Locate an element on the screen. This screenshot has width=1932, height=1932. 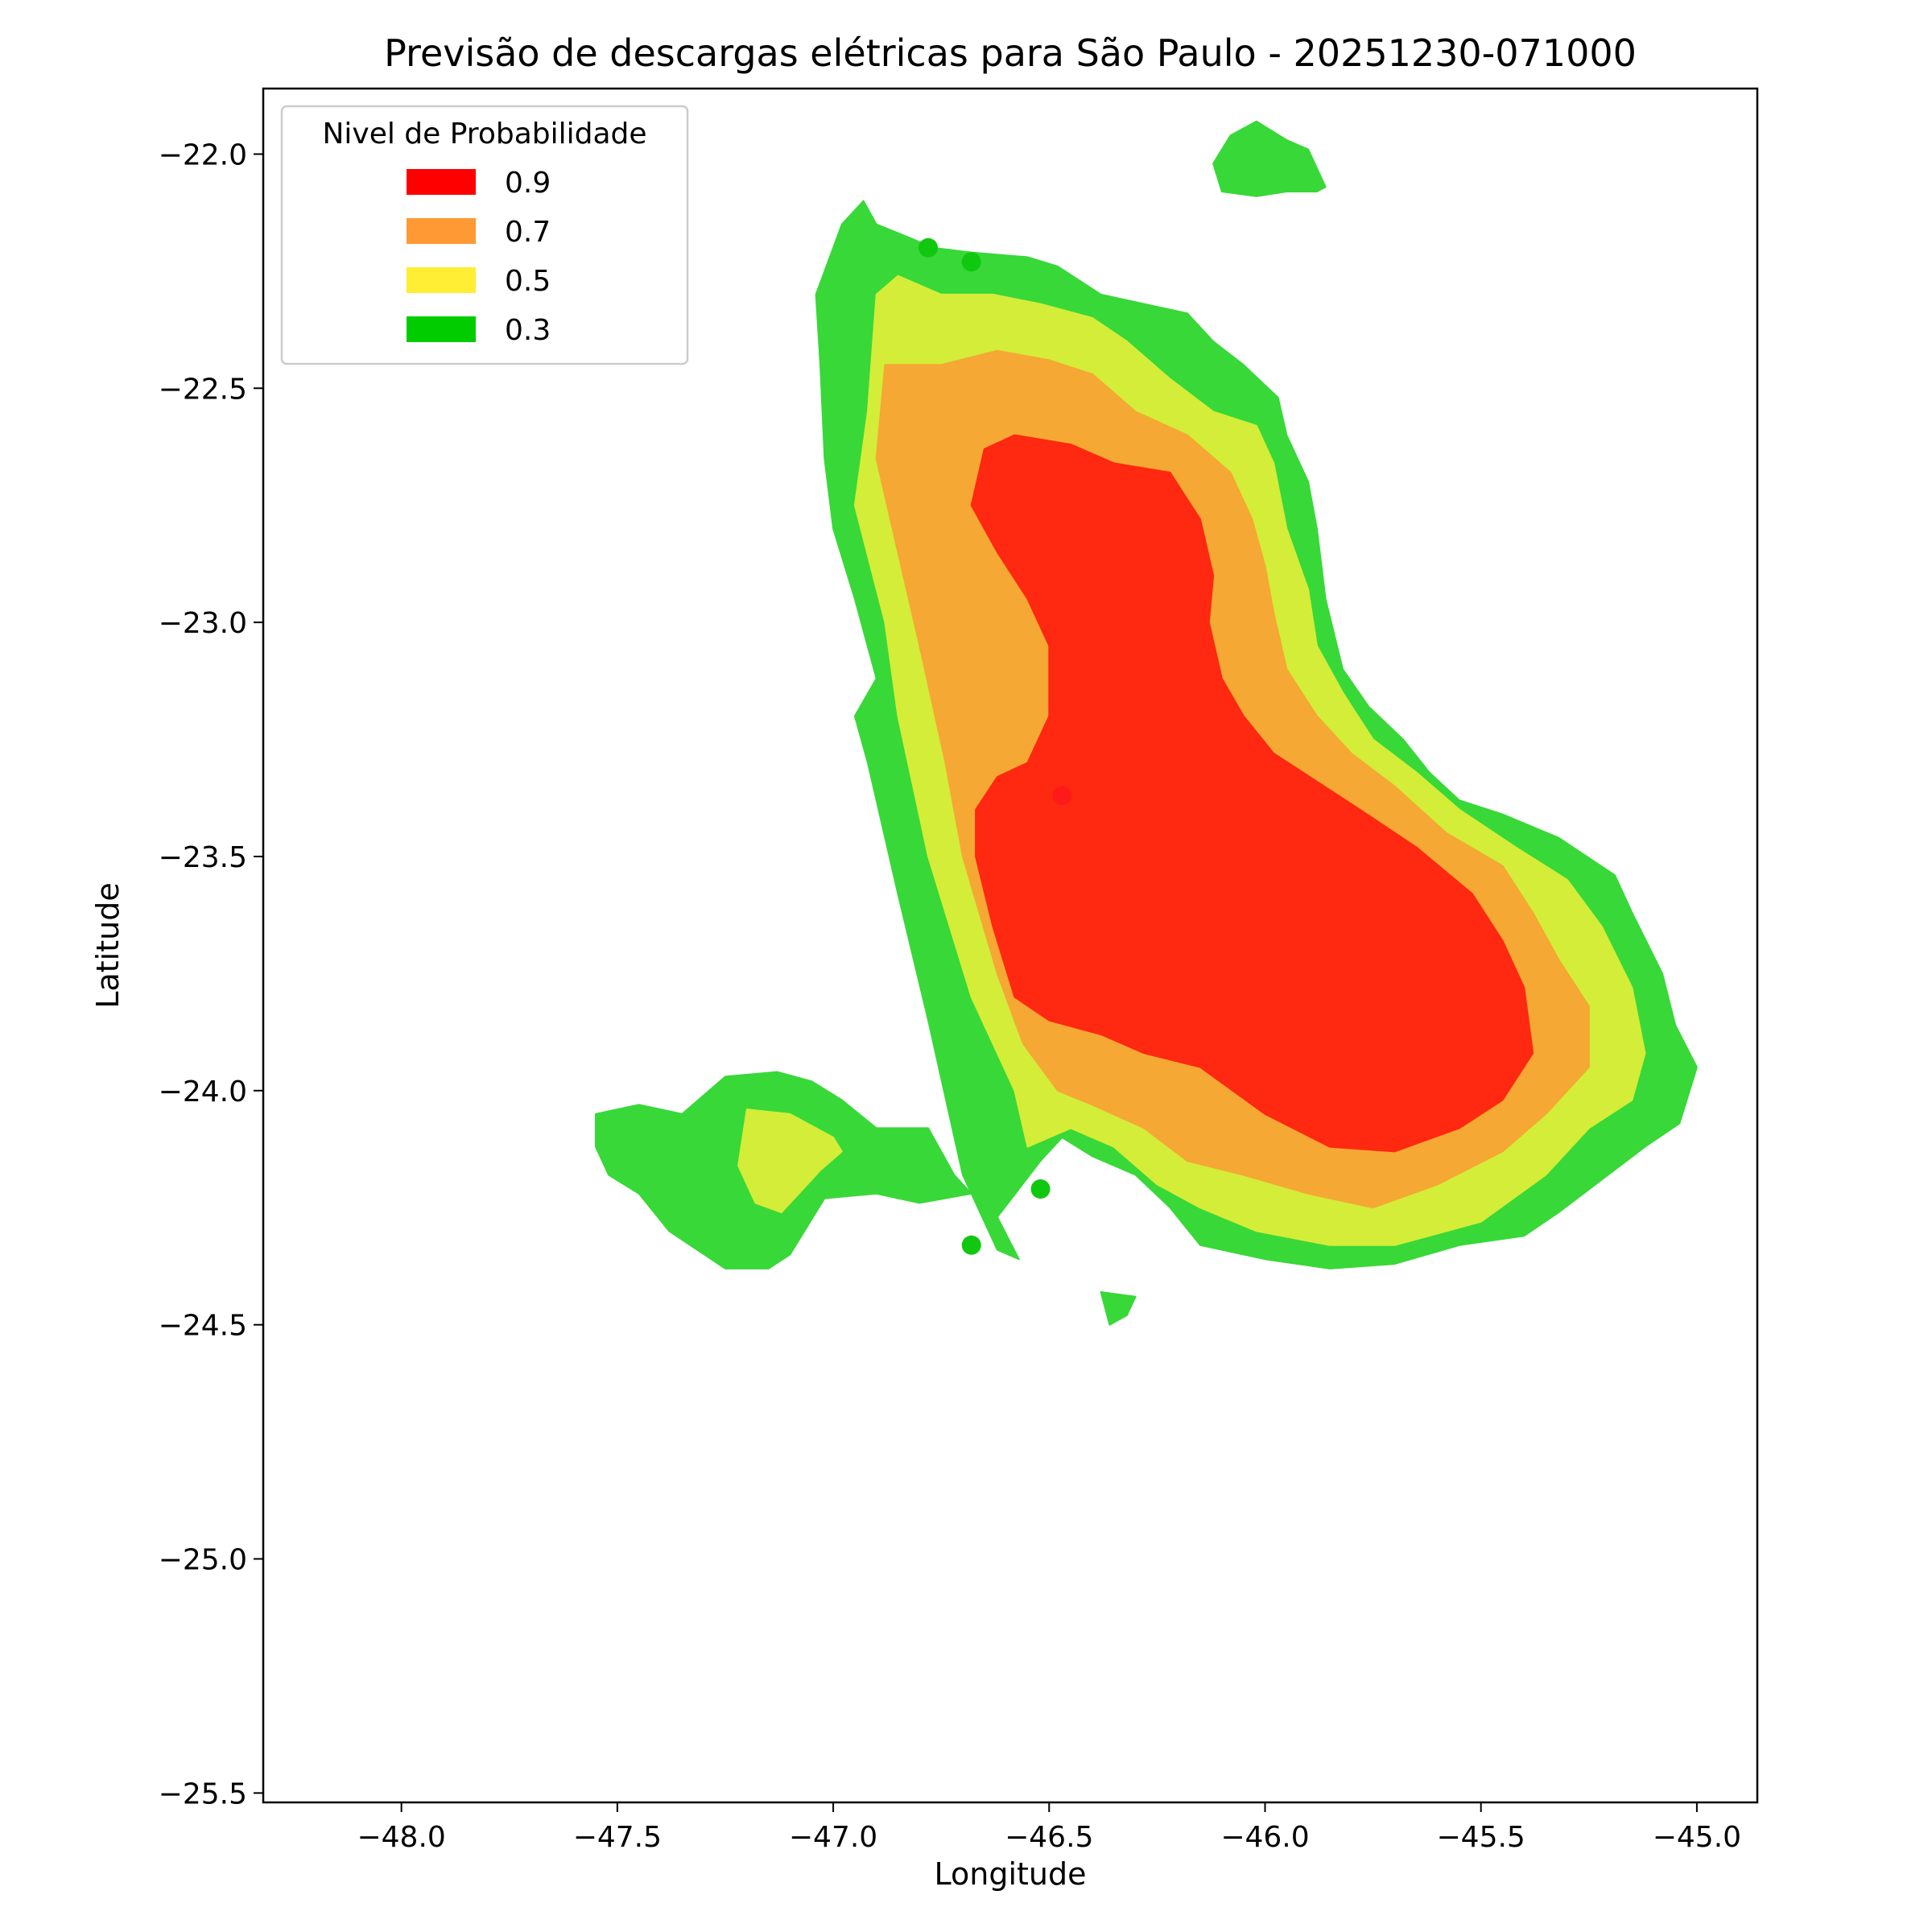
region-09-main-region is located at coordinates (1252, 793).